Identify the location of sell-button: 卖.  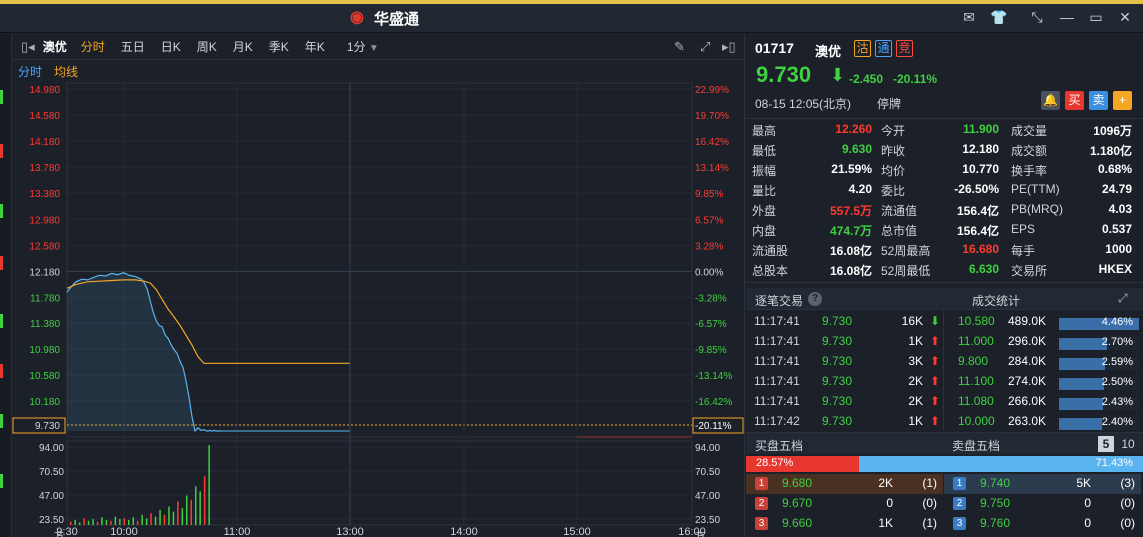
(1098, 100).